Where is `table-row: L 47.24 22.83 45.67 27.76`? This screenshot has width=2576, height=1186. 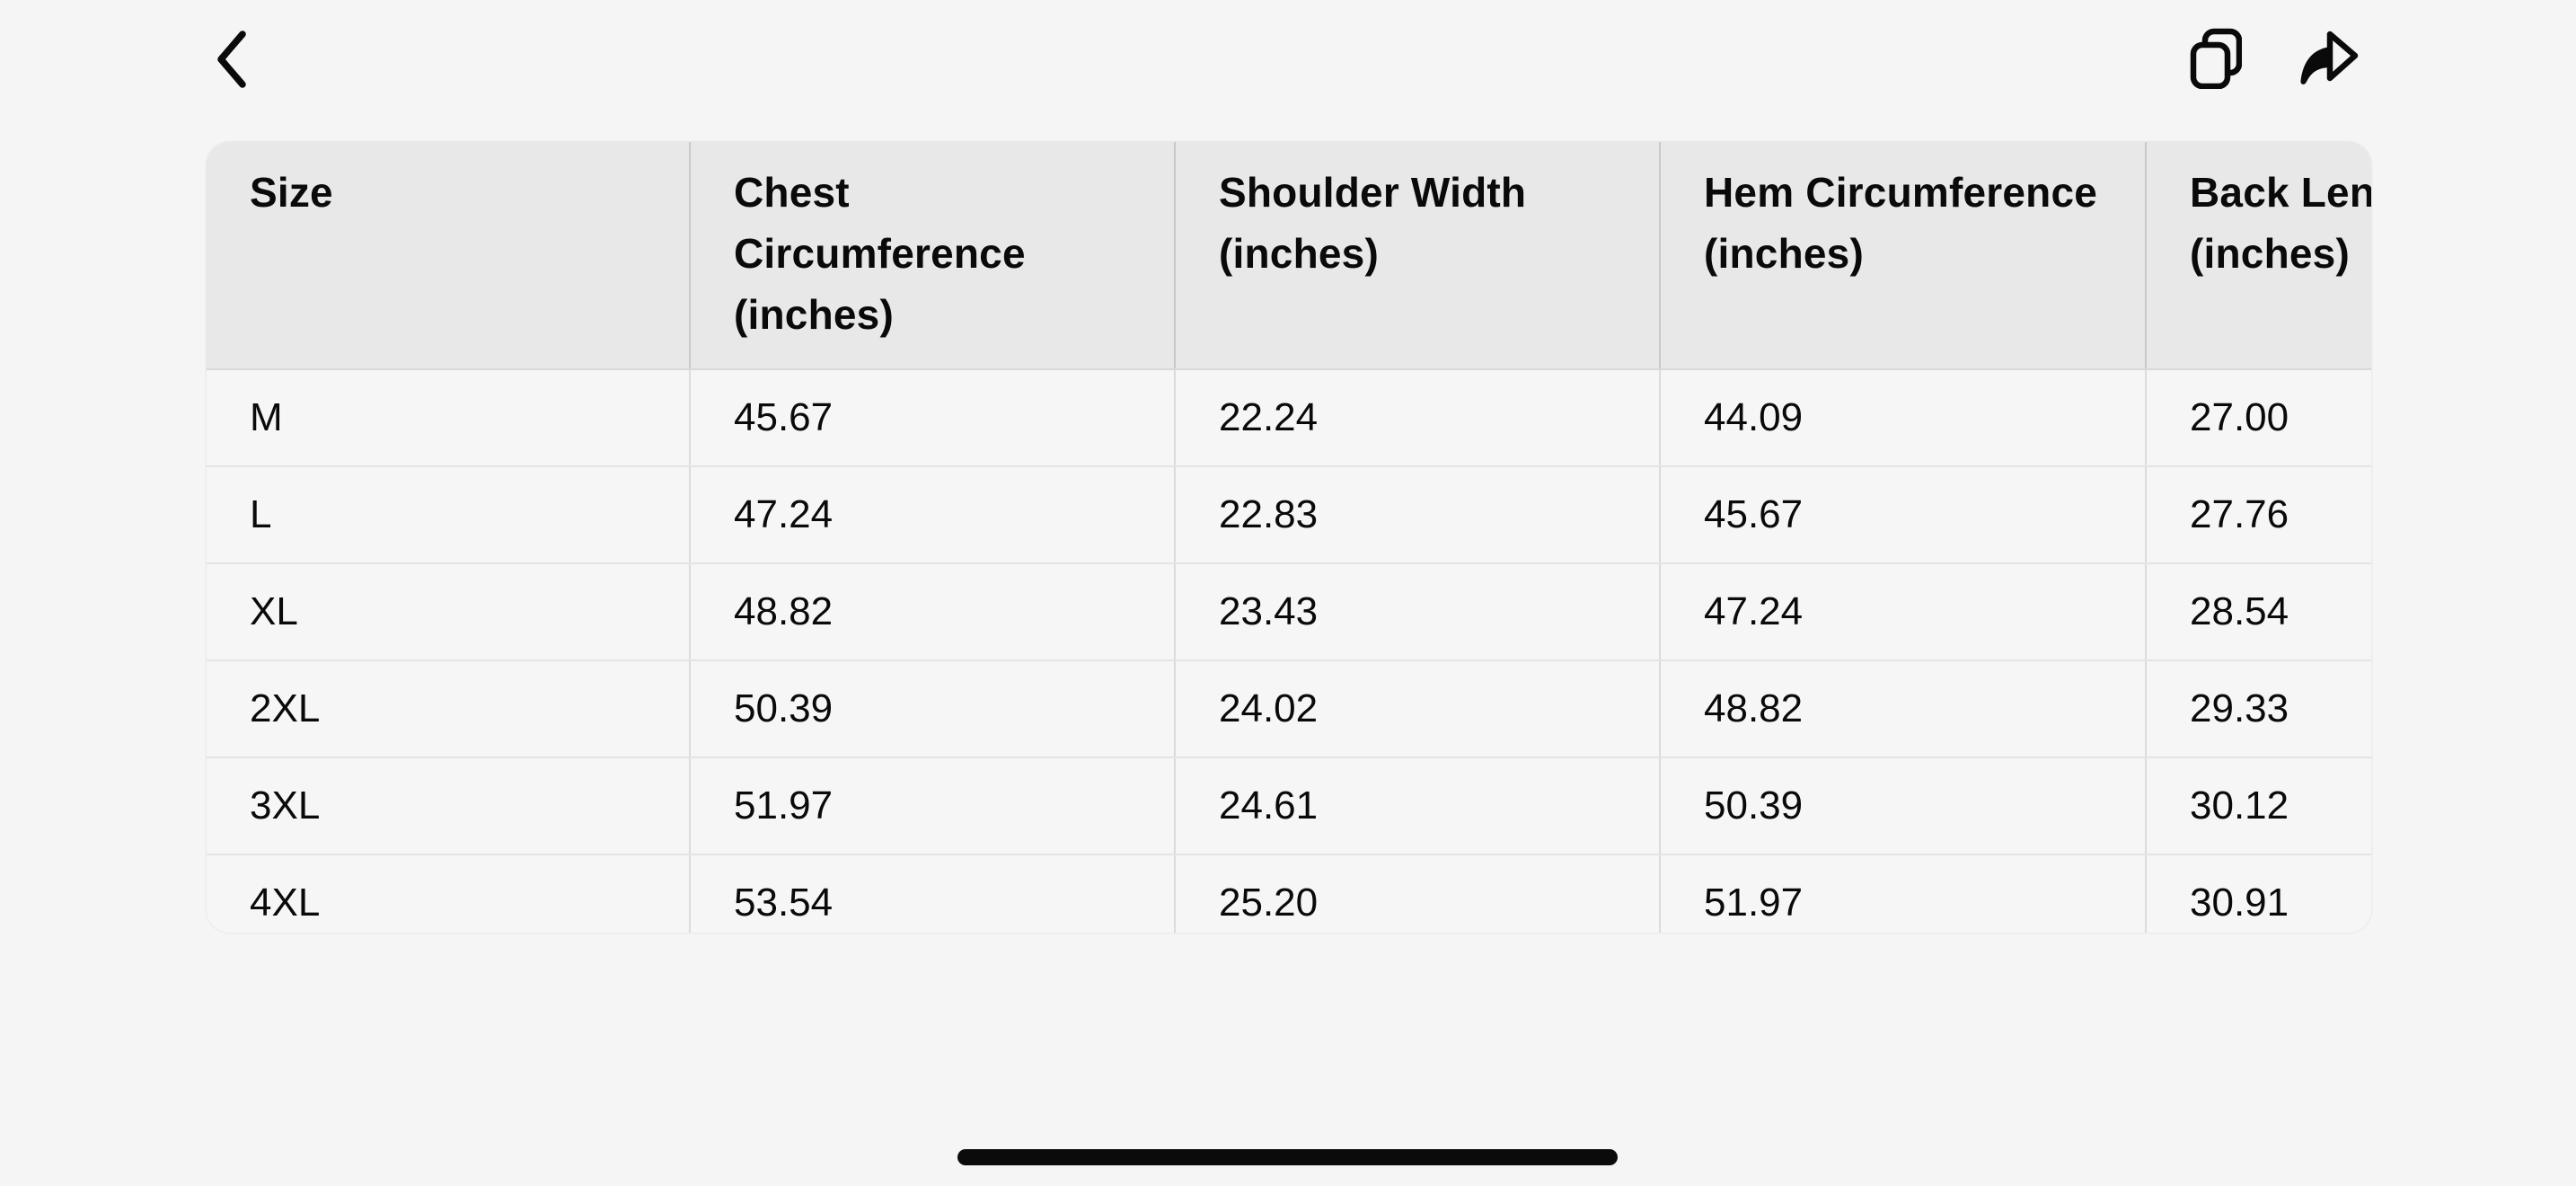
table-row: L 47.24 22.83 45.67 27.76 is located at coordinates (1289, 515).